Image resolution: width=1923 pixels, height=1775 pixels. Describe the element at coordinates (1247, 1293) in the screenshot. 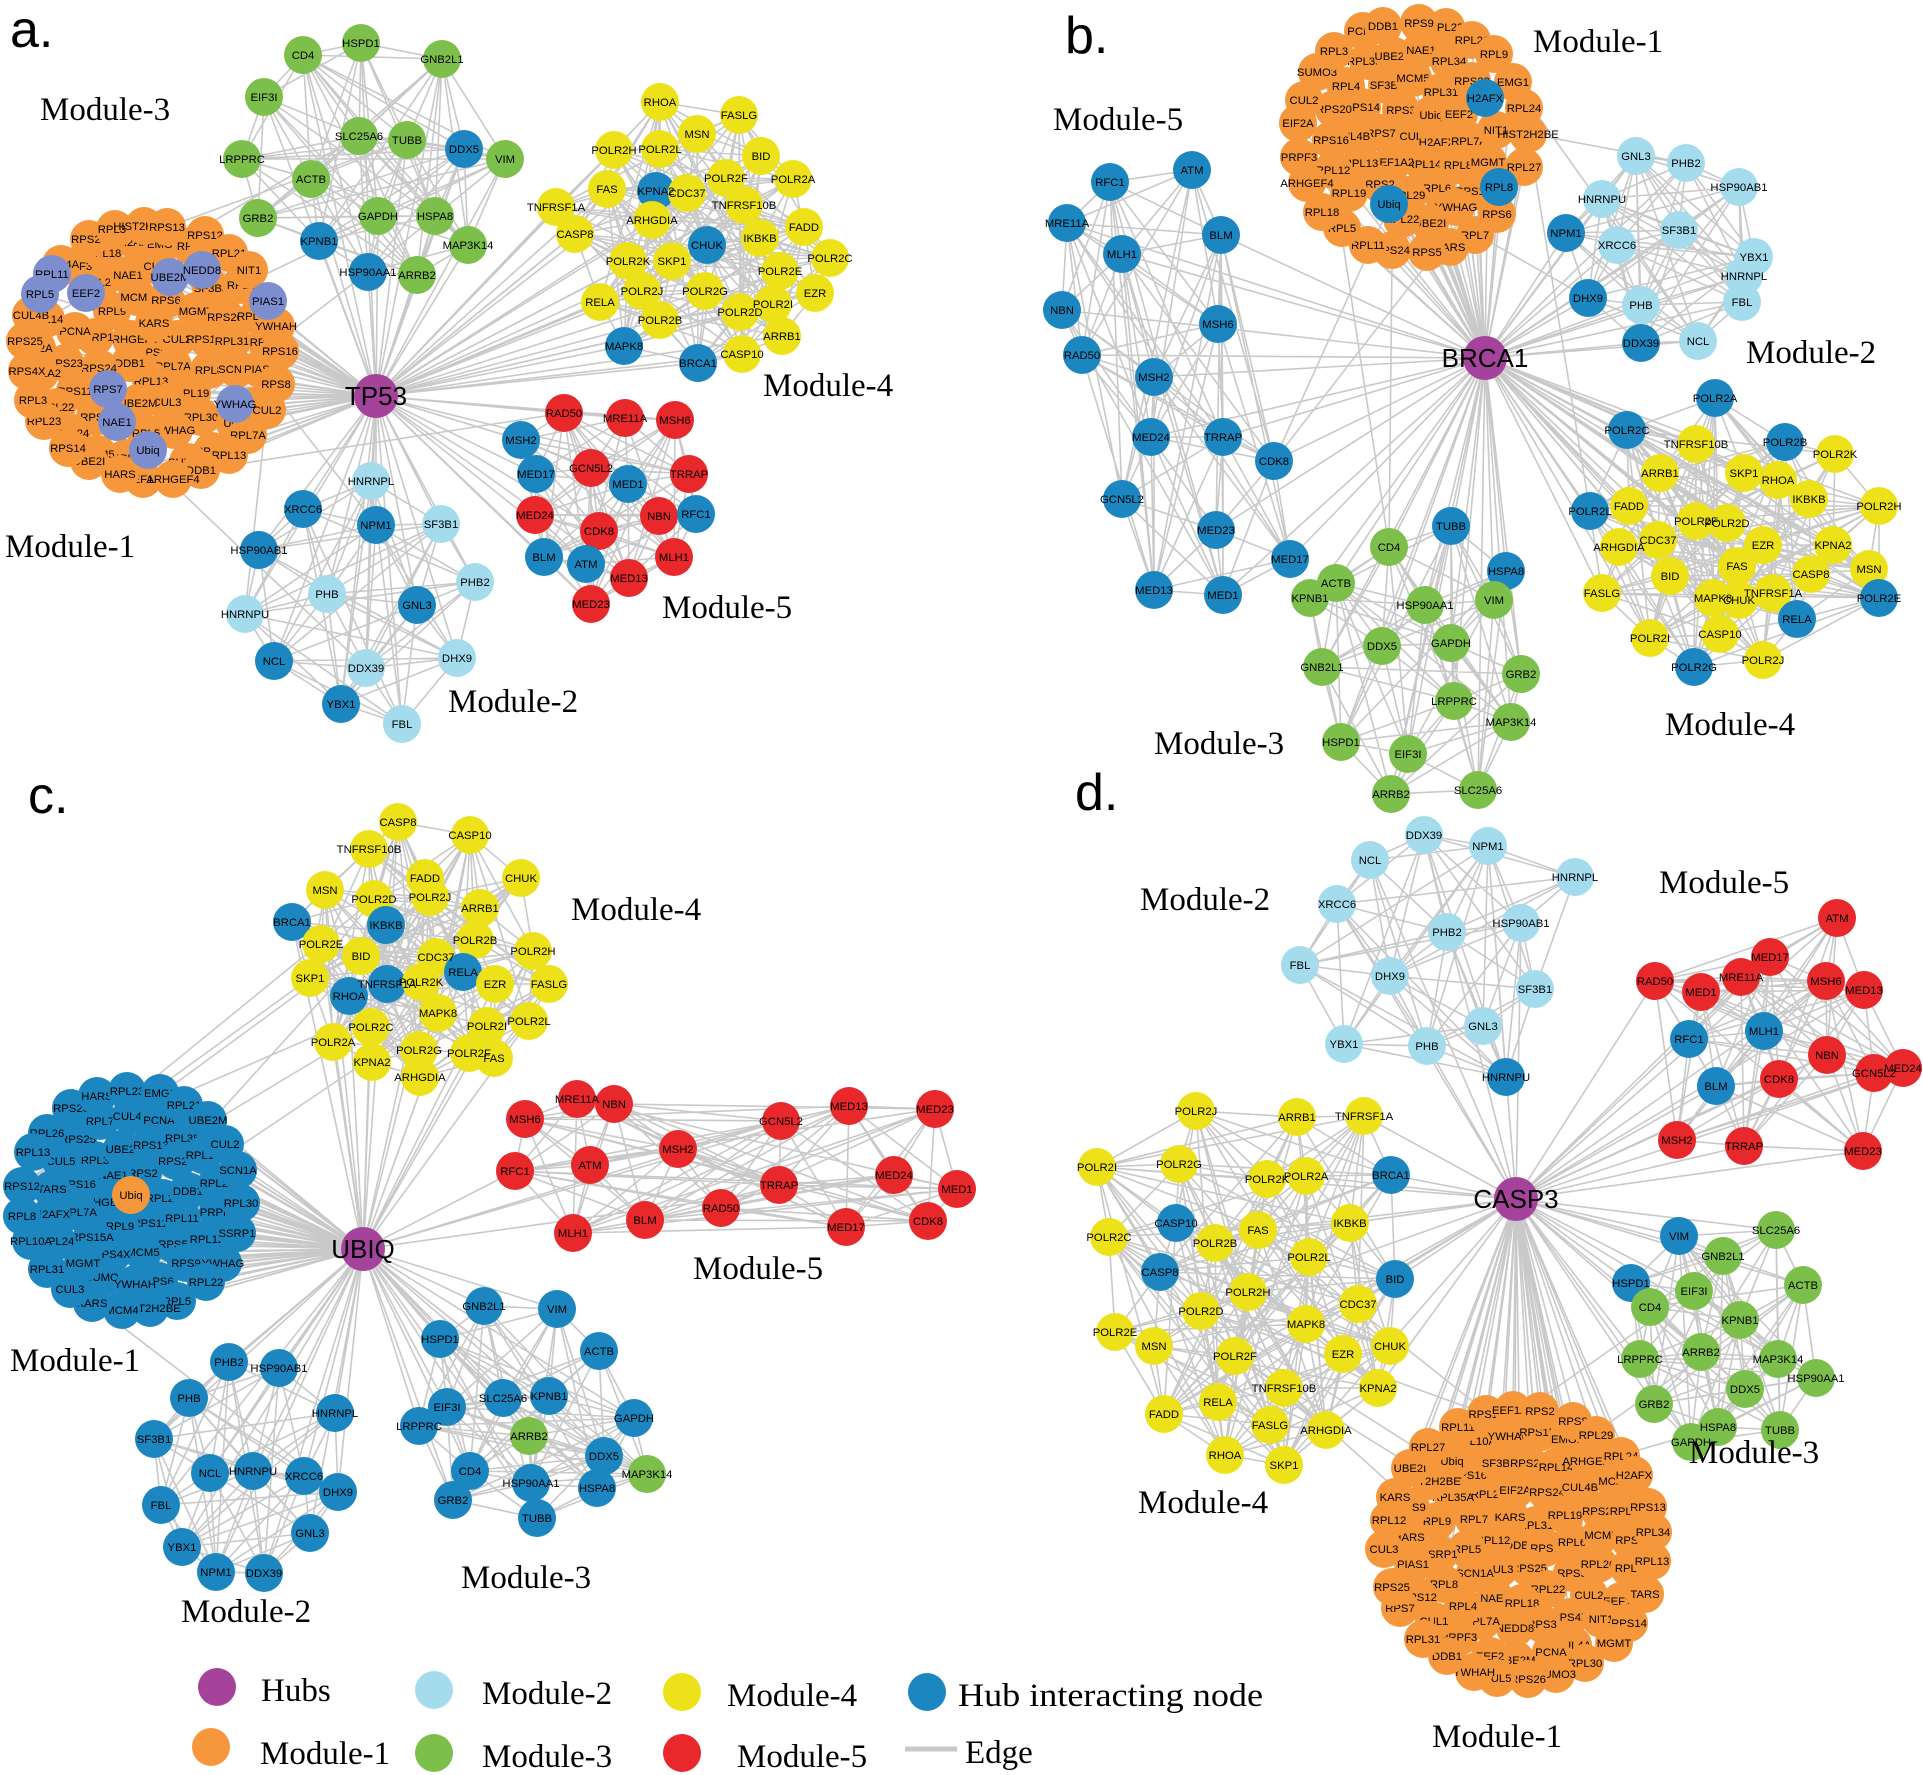

I see `svg-text: POLR2H` at that location.